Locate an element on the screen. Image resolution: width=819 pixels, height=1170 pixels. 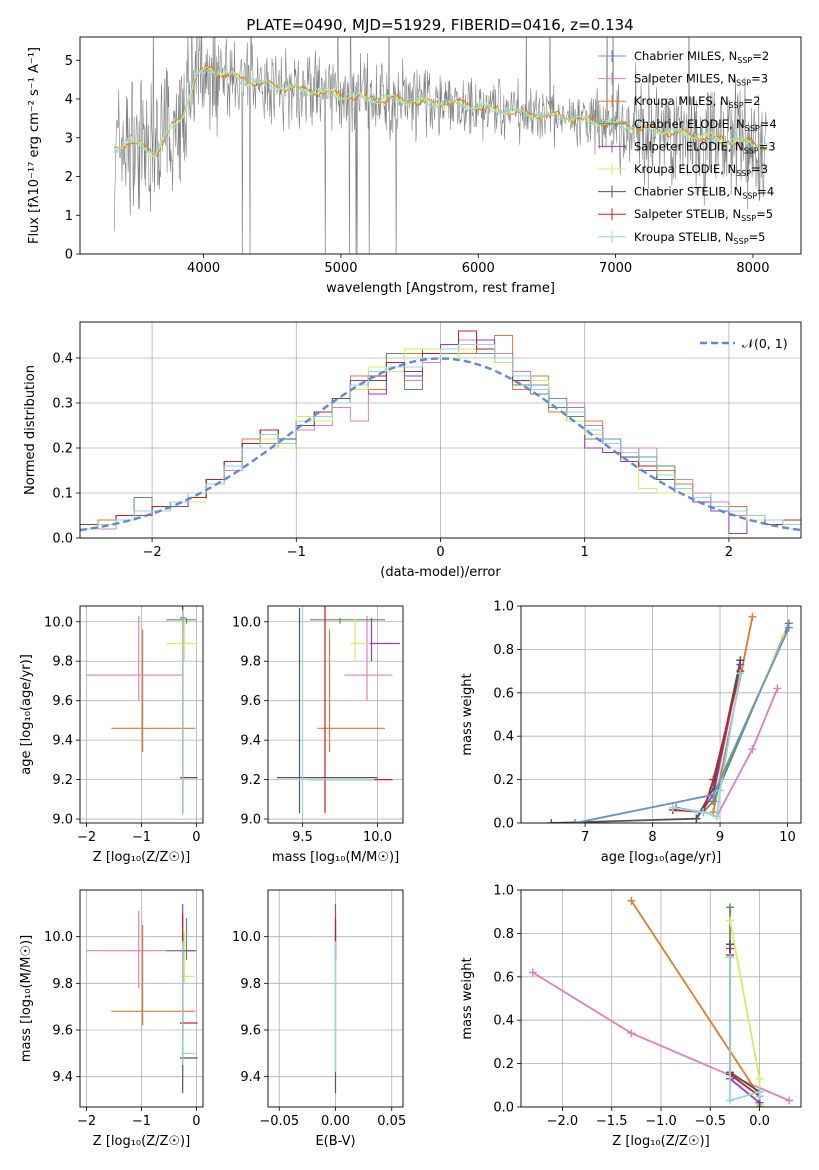
legend-label: Kroupa MILES, NSSP=2 is located at coordinates (697, 102).